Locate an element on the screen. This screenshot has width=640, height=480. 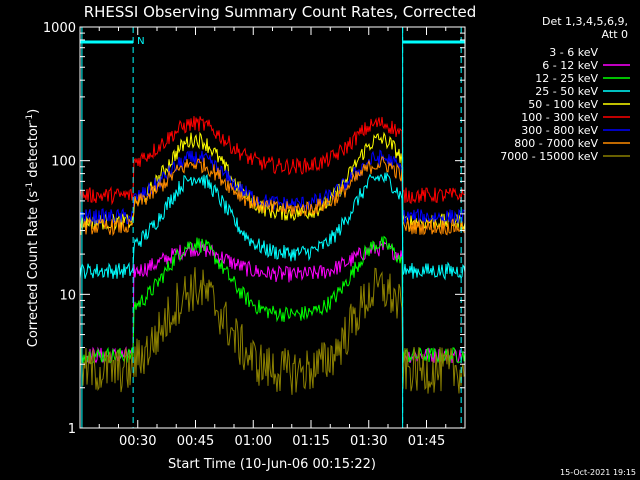
y-axis-label-mid: detector is located at coordinates (33, 152).